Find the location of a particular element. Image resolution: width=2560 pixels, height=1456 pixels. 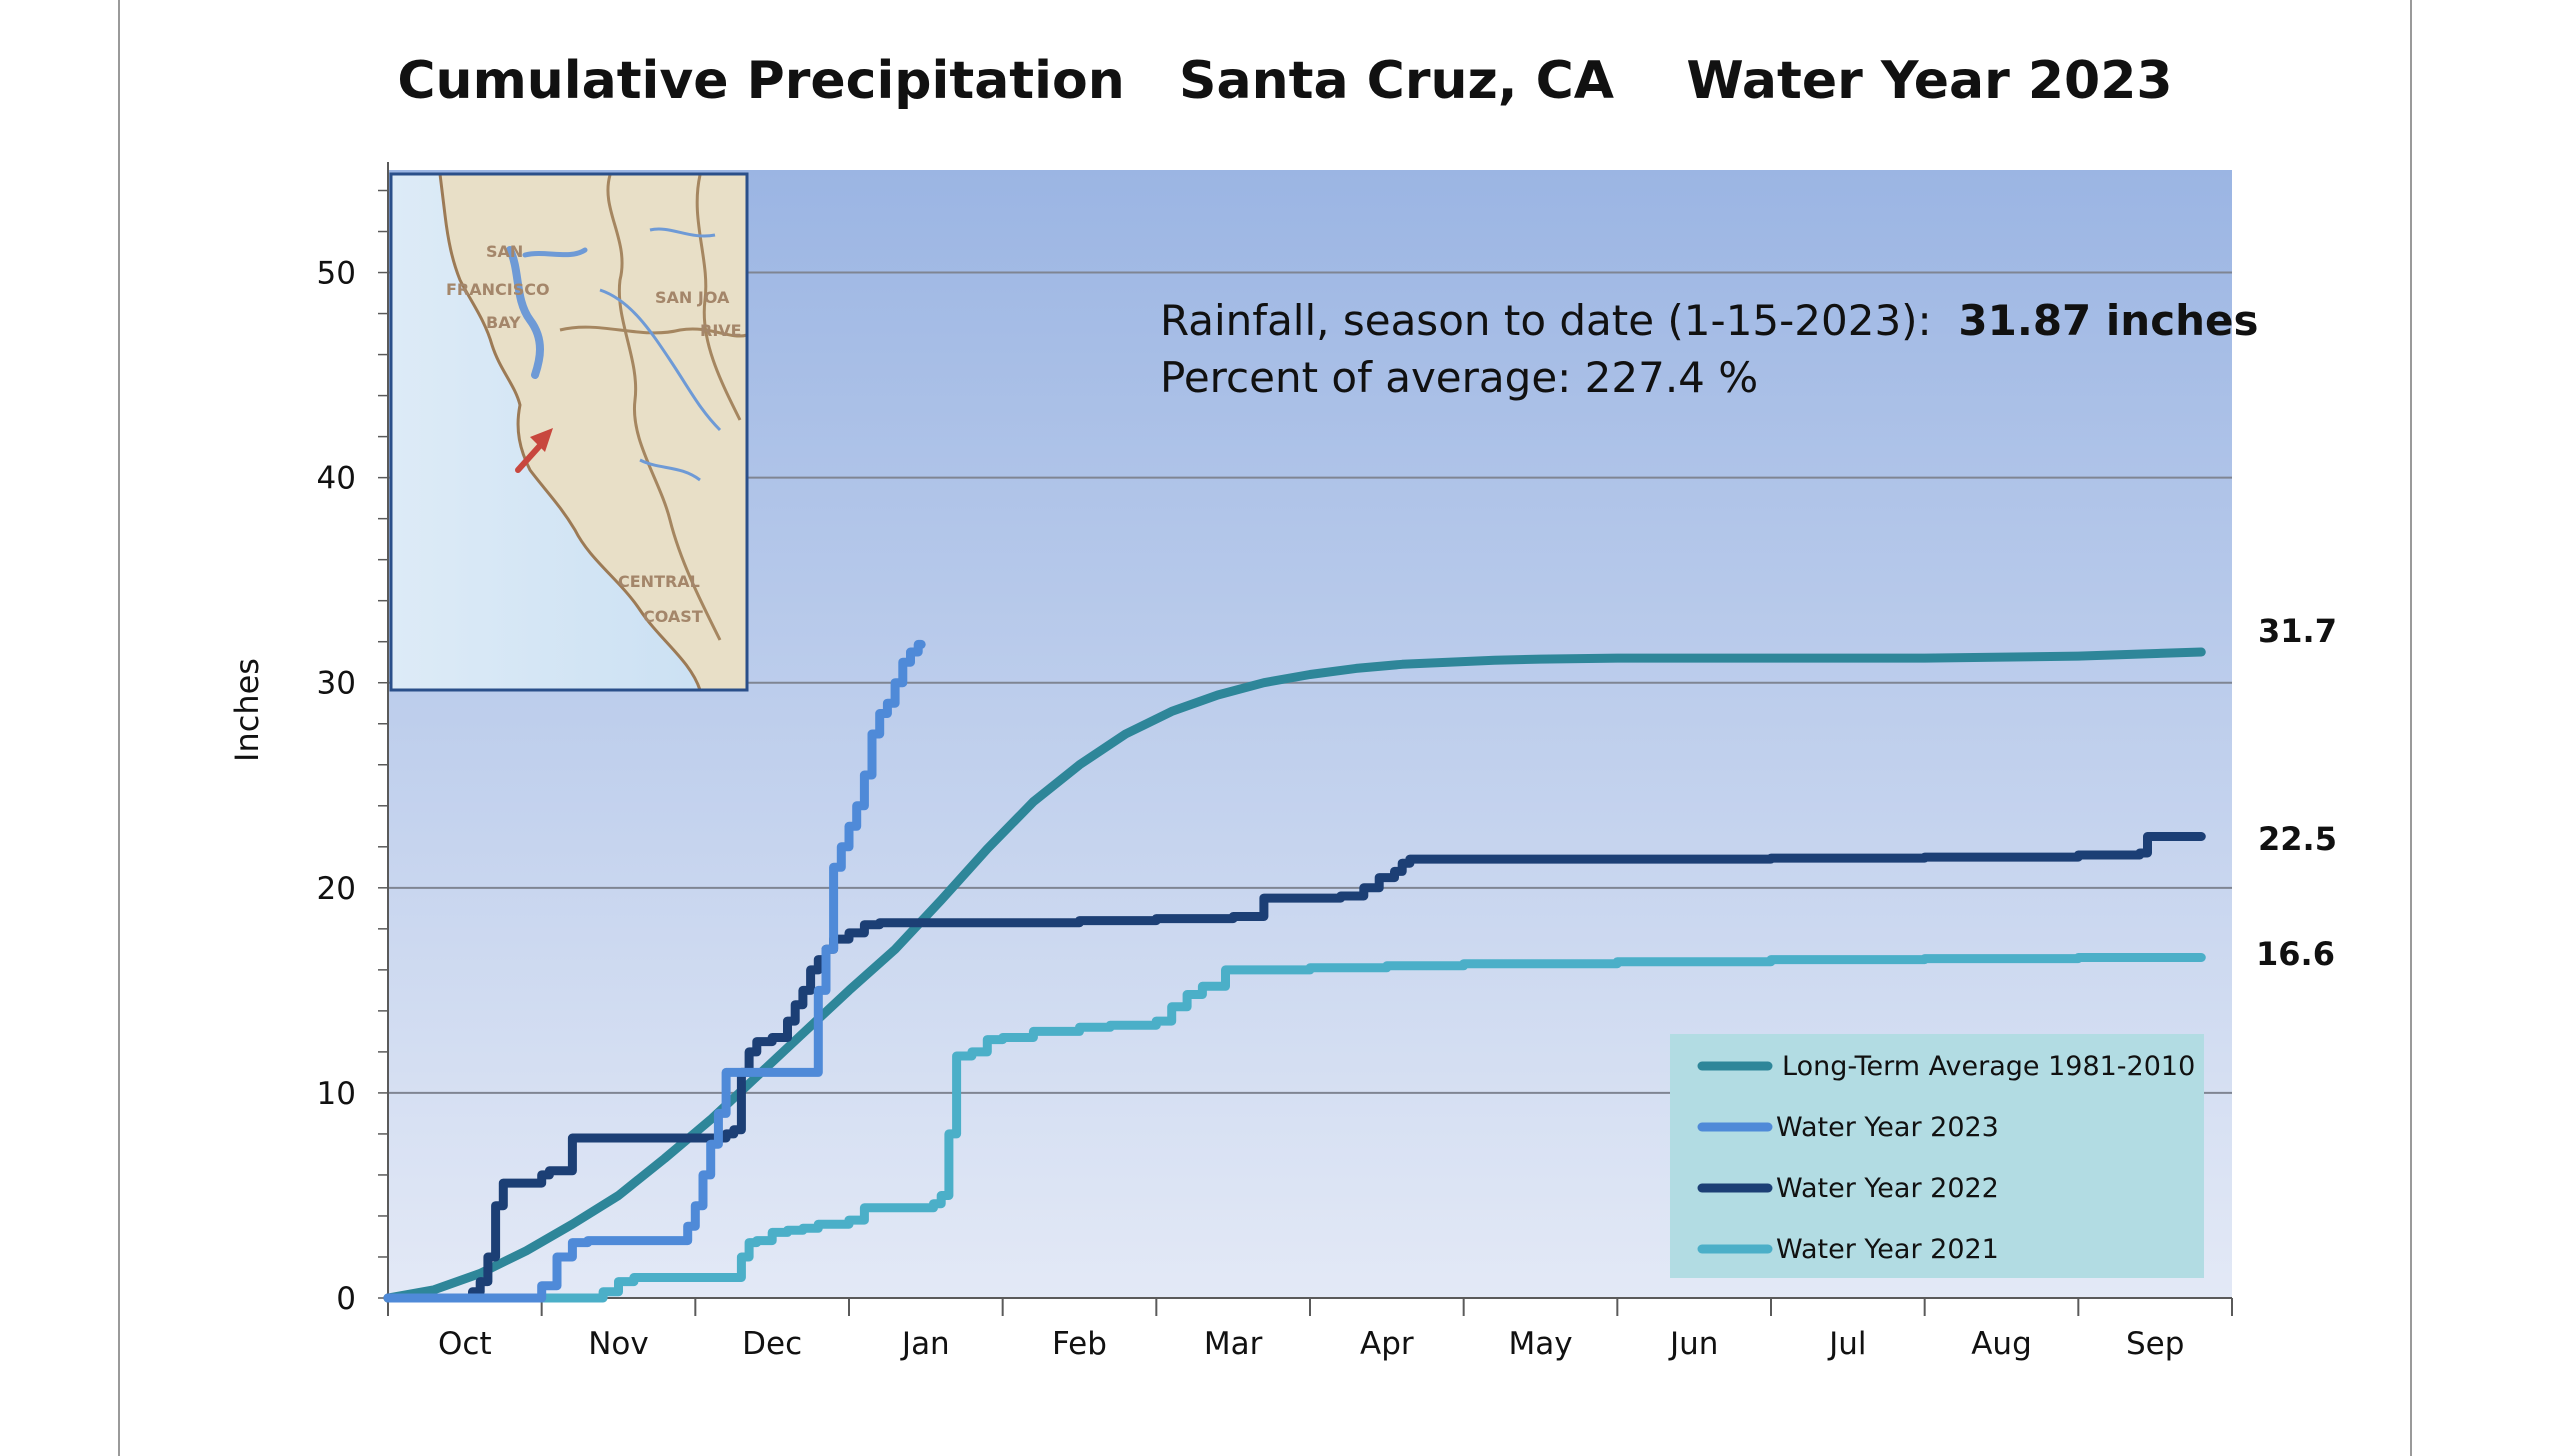

percent-of-average-note: Percent of average: 227.4 % is located at coordinates (1459, 377).